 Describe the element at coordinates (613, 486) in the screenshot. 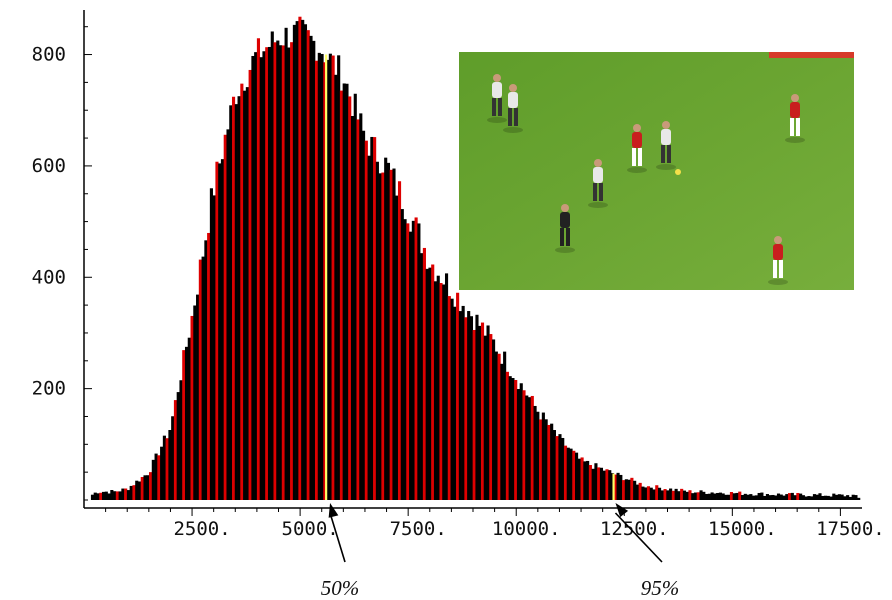

I see `percentile-marker-line` at that location.